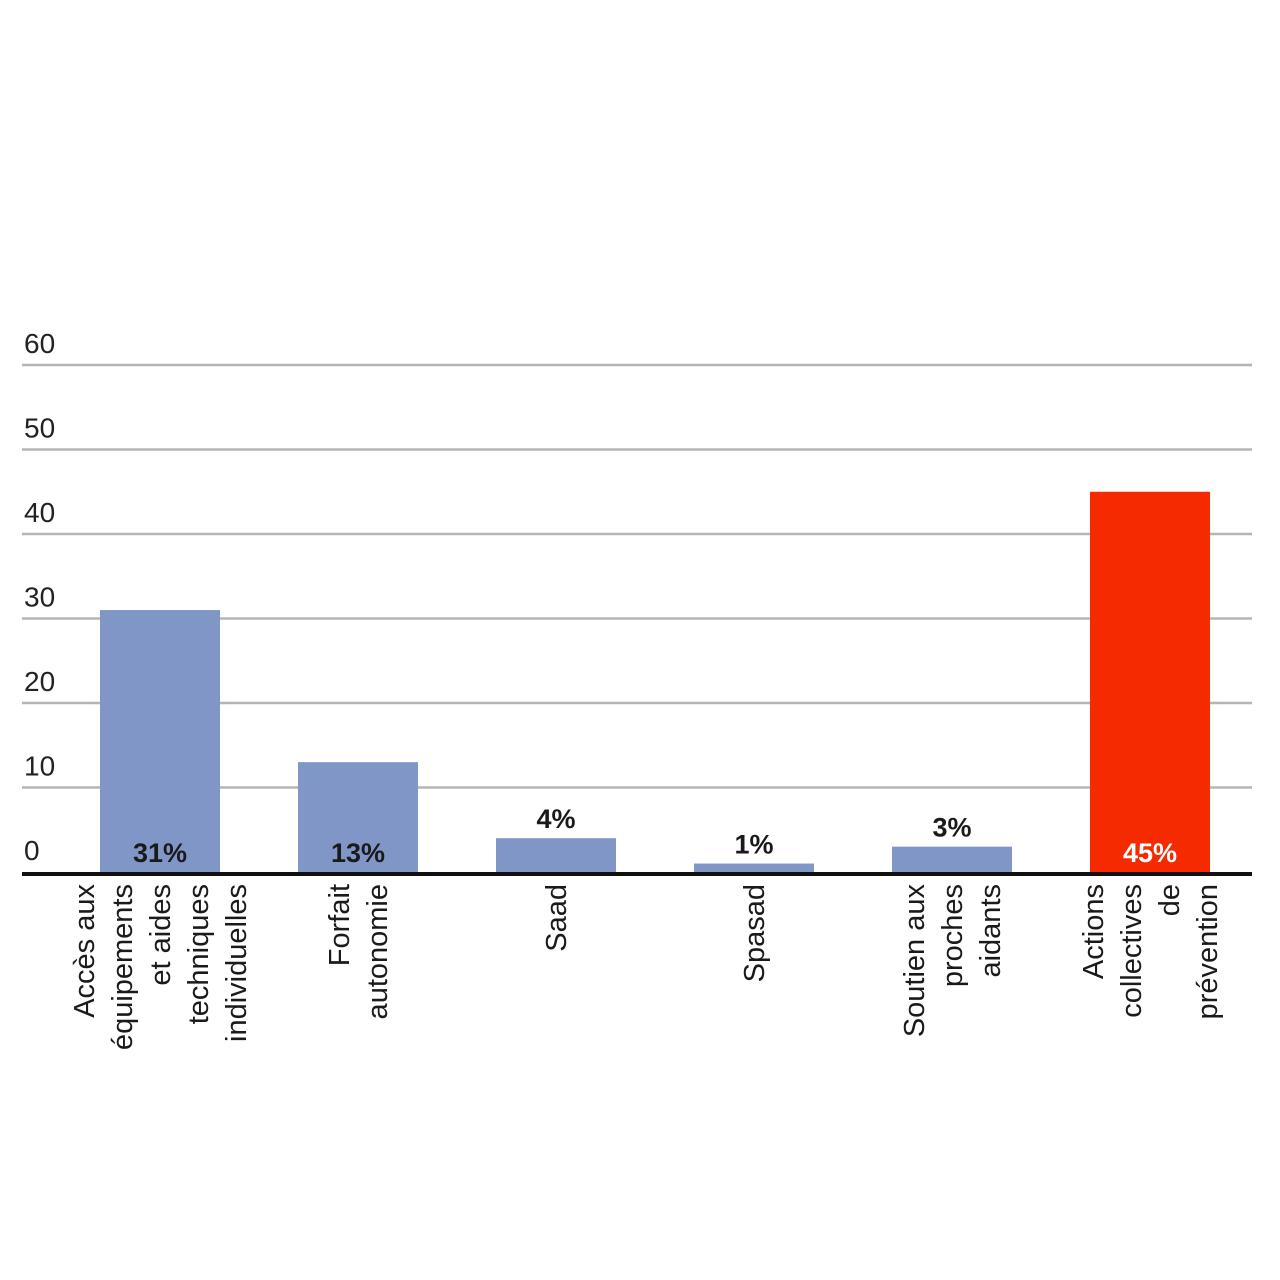 The width and height of the screenshot is (1280, 1280). I want to click on x-category-label: Accès aux, so click(85, 951).